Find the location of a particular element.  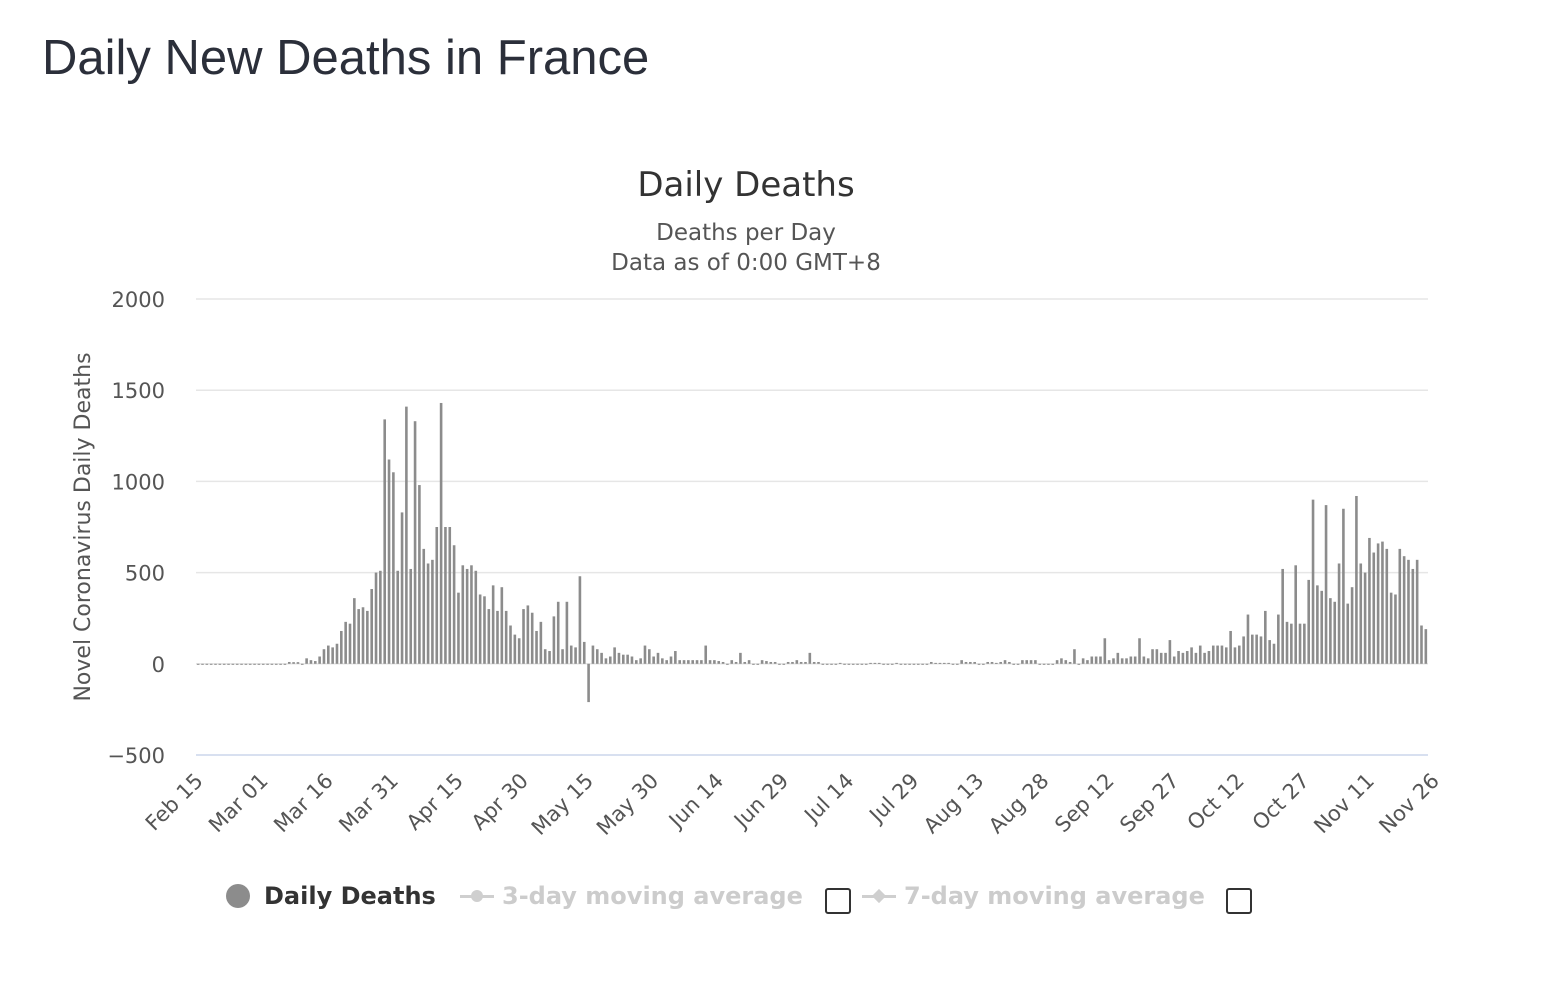

x-tick-label: Apr 15 is located at coordinates (435, 802).